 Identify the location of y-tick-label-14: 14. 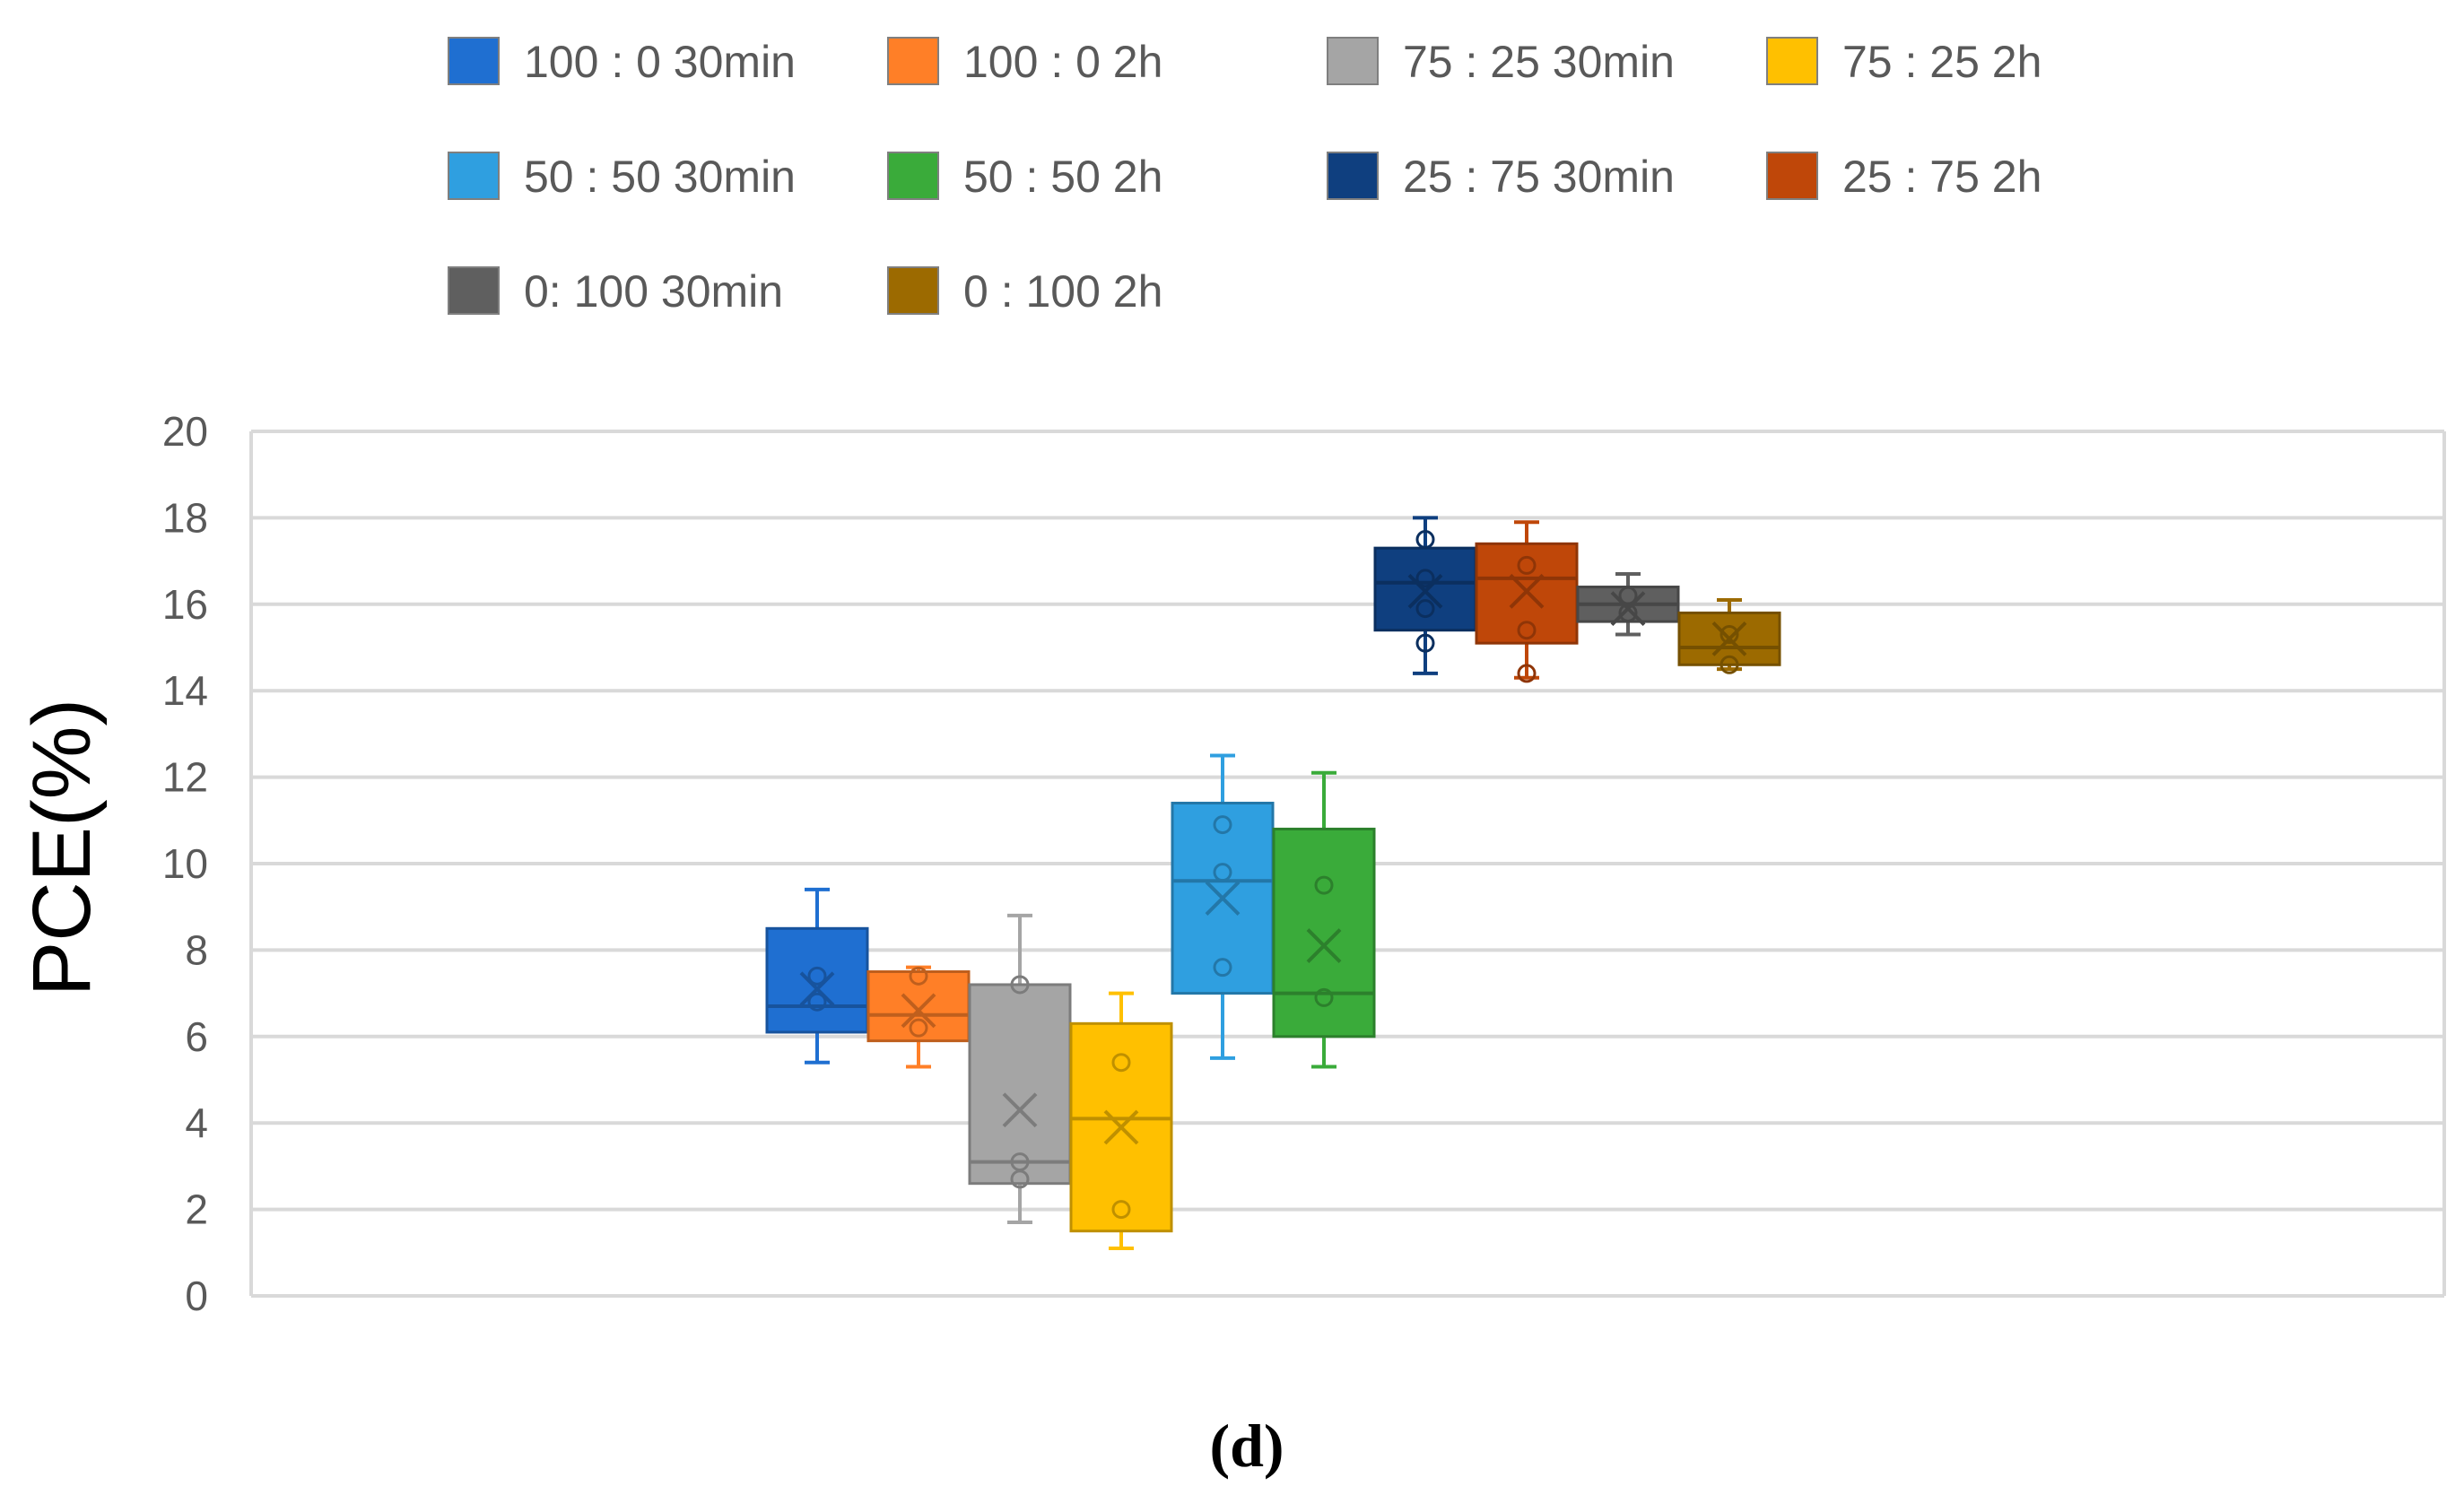
(185, 690).